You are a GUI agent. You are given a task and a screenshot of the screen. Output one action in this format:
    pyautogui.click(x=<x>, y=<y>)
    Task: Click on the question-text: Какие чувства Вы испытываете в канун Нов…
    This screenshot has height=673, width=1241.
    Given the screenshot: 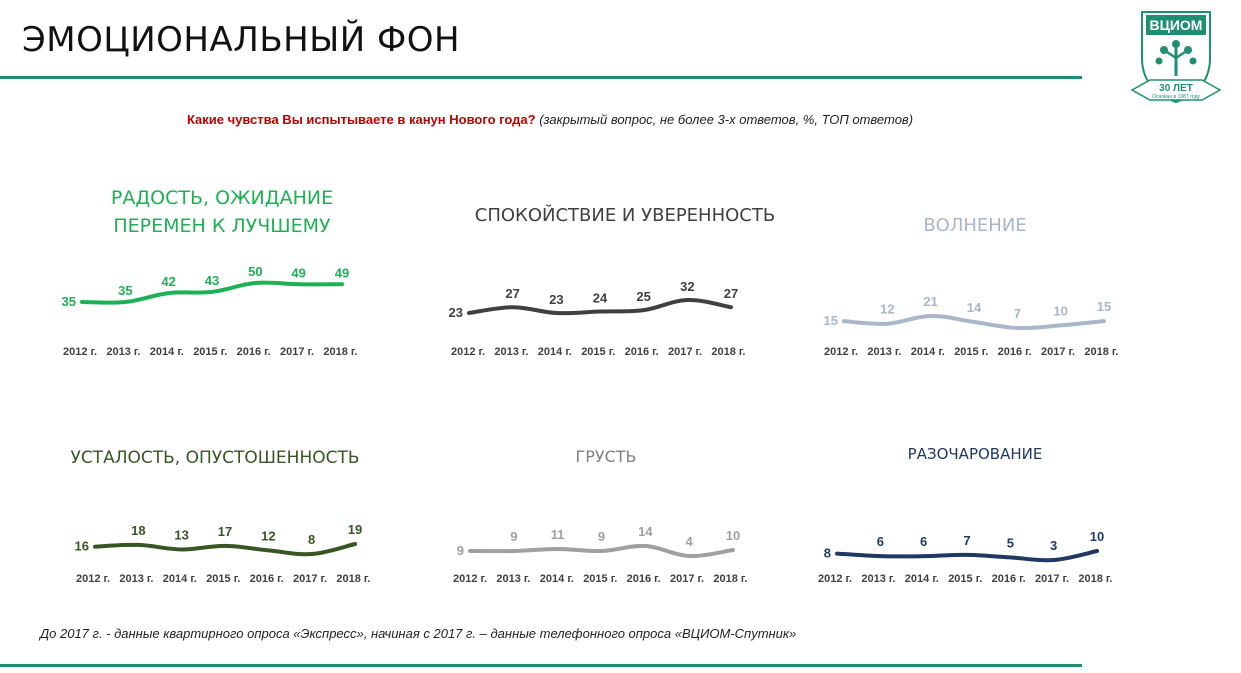 What is the action you would take?
    pyautogui.click(x=361, y=119)
    